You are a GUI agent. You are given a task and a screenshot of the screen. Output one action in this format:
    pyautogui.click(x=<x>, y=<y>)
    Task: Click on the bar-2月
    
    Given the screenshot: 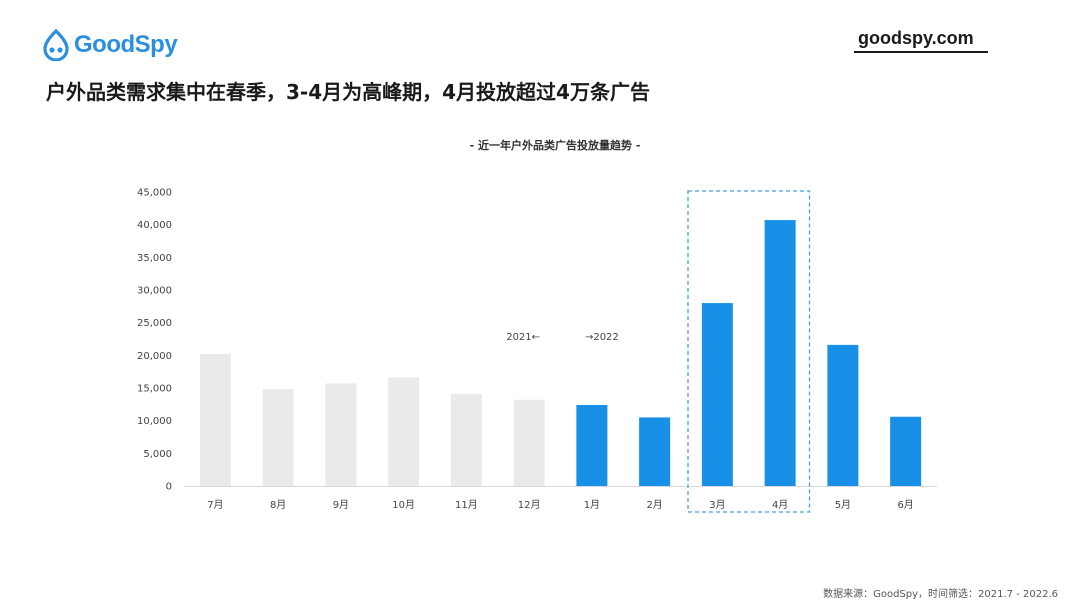 What is the action you would take?
    pyautogui.click(x=655, y=451)
    